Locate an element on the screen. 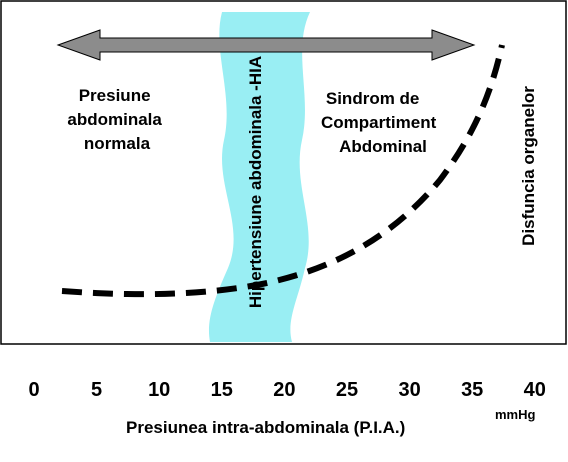  pressure-ticks: 0 5 10 15 20 25 30 35 40 is located at coordinates (286, 390).